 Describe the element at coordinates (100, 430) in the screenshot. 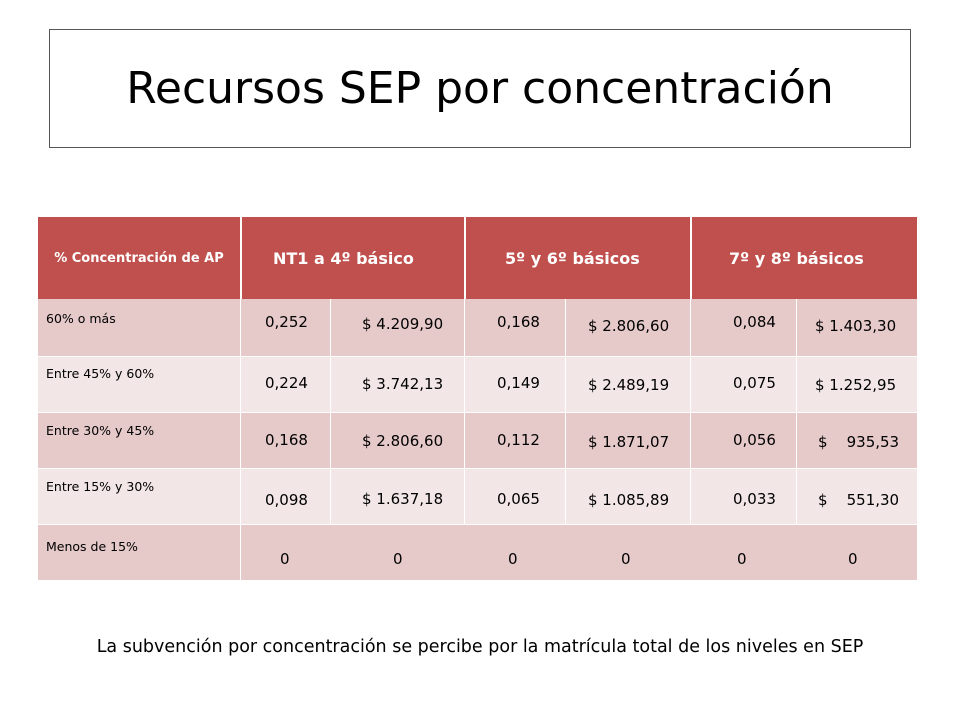

I see `row-label: Entre 30% y 45%` at that location.